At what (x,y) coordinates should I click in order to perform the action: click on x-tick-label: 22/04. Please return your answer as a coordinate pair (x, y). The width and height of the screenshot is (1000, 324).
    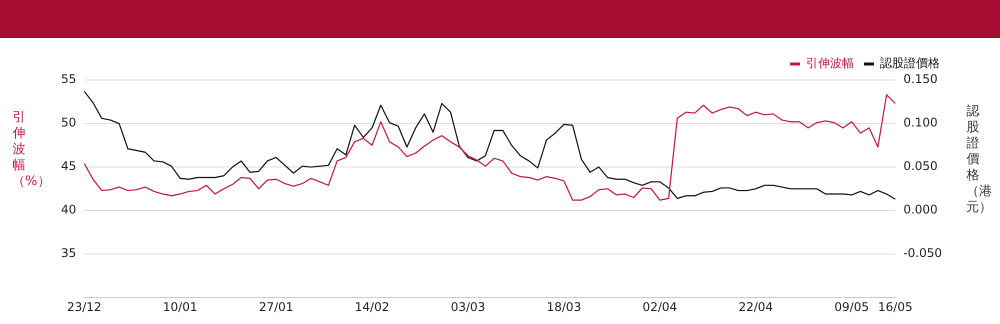
    Looking at the image, I should click on (756, 307).